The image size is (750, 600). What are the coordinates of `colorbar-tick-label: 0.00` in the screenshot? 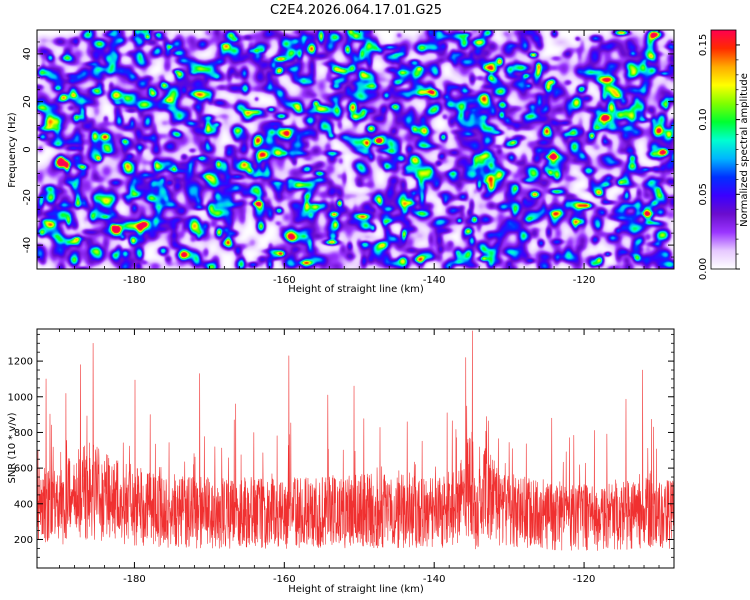 It's located at (703, 269).